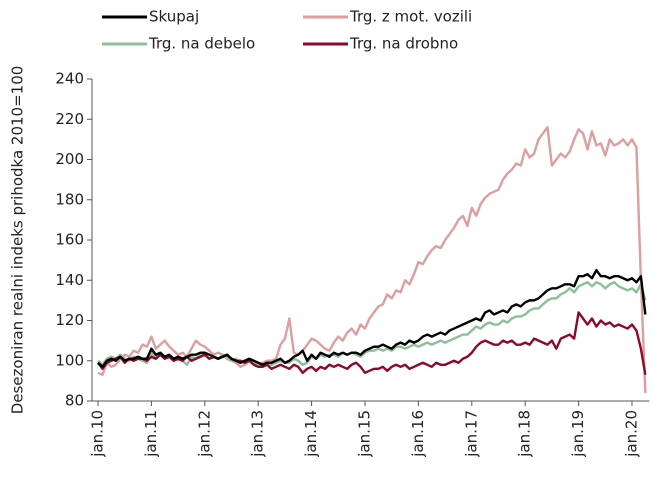  I want to click on legend-label: Trg. na debelo, so click(201, 44).